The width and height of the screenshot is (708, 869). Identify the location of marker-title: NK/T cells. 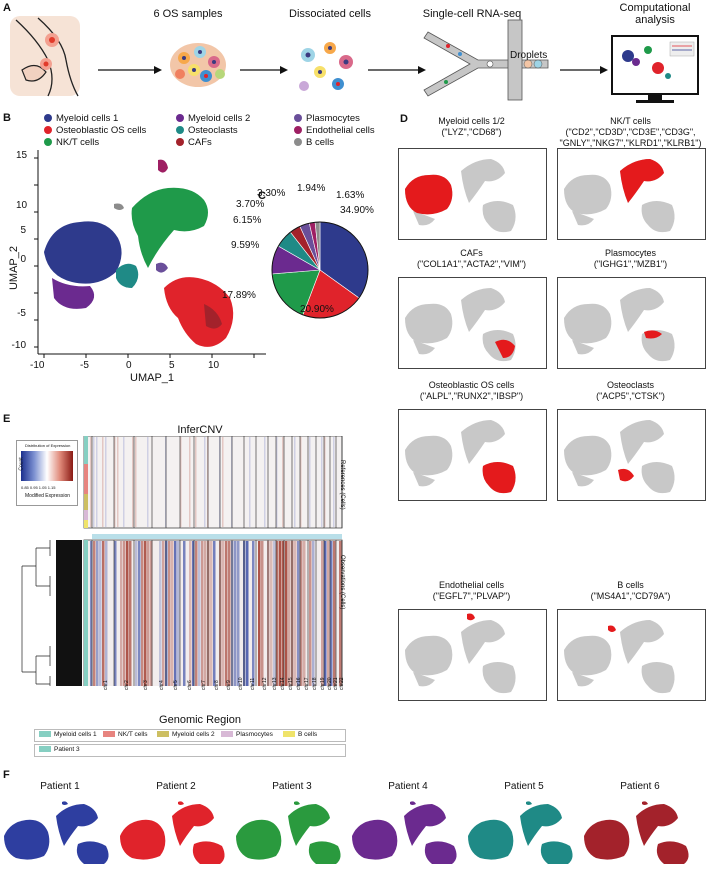
(630, 121).